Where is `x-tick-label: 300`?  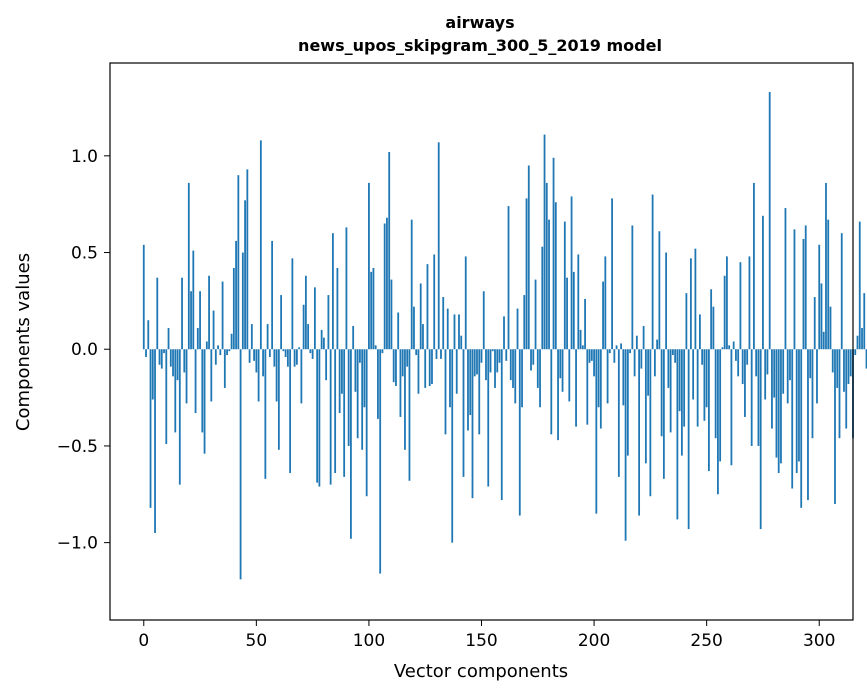 x-tick-label: 300 is located at coordinates (819, 641).